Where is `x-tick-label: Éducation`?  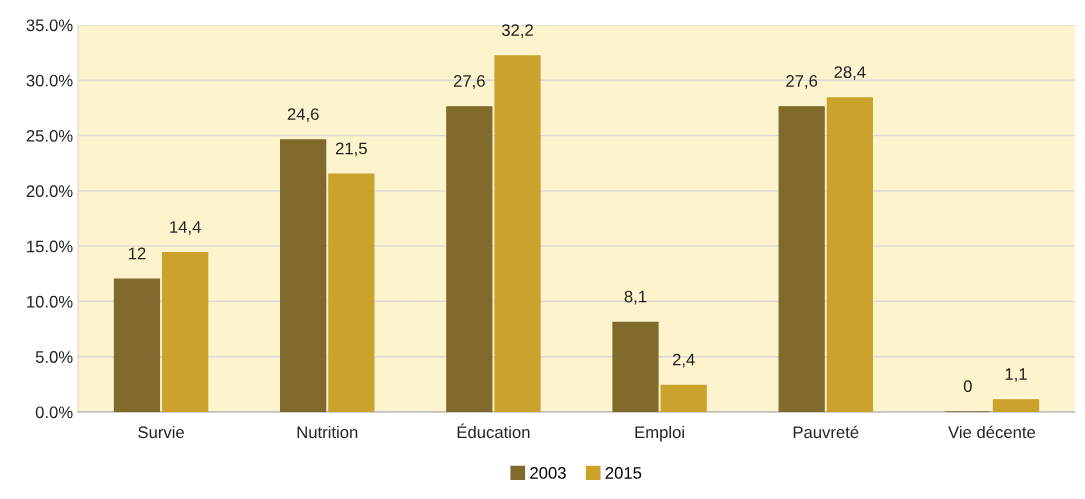 x-tick-label: Éducation is located at coordinates (493, 431).